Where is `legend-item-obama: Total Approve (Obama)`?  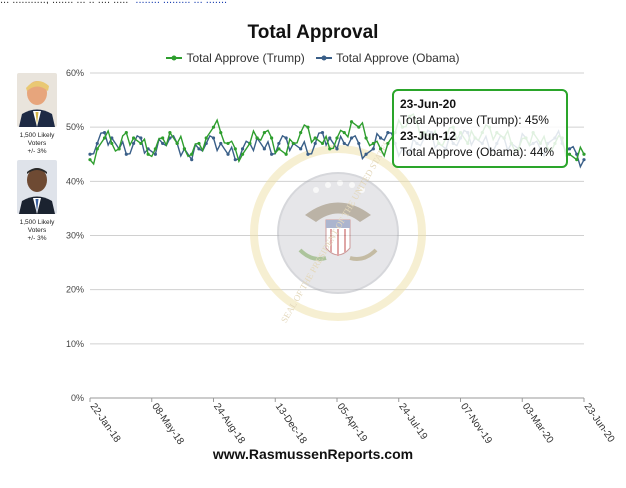
legend-item-obama: Total Approve (Obama) is located at coordinates (388, 58).